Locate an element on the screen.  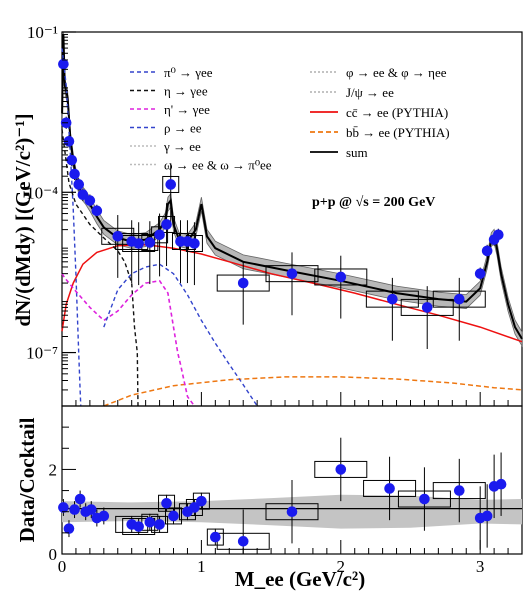
series-line-rho is located at coordinates (180, 335).